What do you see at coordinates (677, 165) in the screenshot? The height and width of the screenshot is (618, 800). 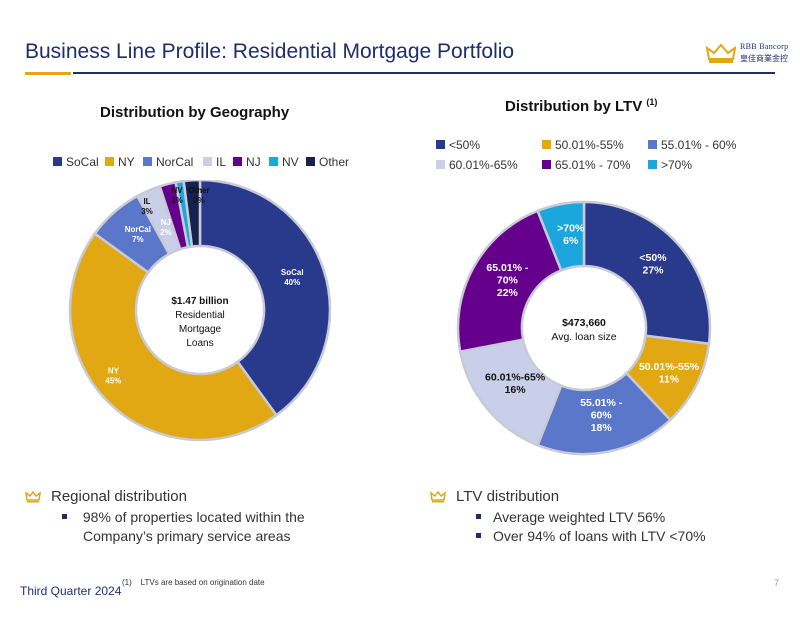 I see `legend-label: >70%` at bounding box center [677, 165].